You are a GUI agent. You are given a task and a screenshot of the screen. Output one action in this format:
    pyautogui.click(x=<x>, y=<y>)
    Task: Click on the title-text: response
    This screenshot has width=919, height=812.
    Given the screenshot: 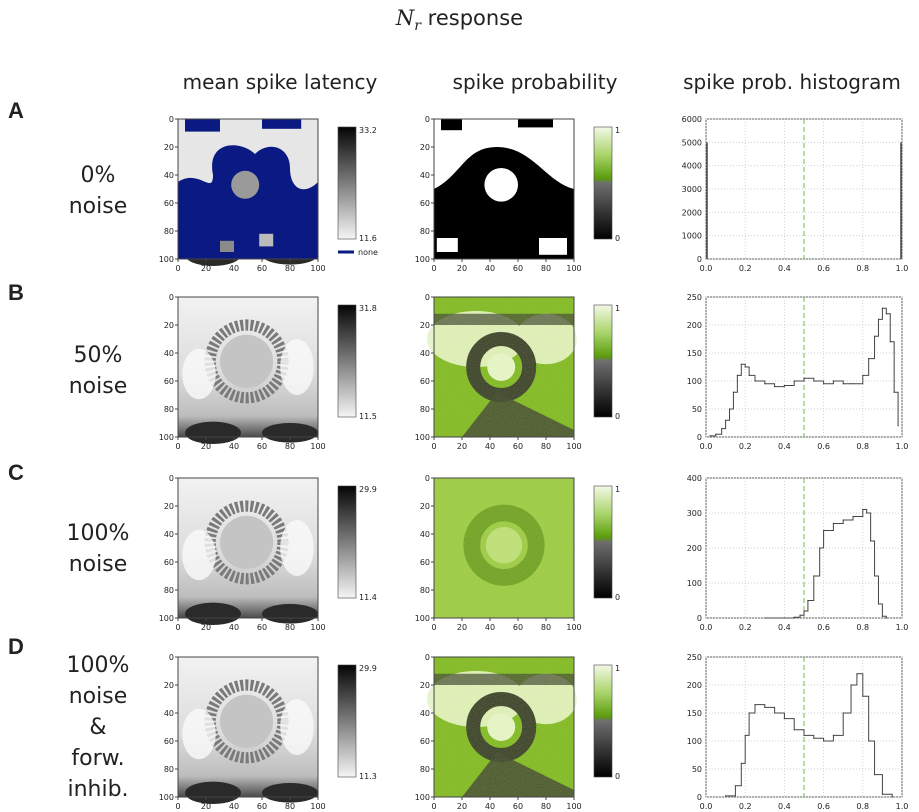 What is the action you would take?
    pyautogui.click(x=472, y=18)
    